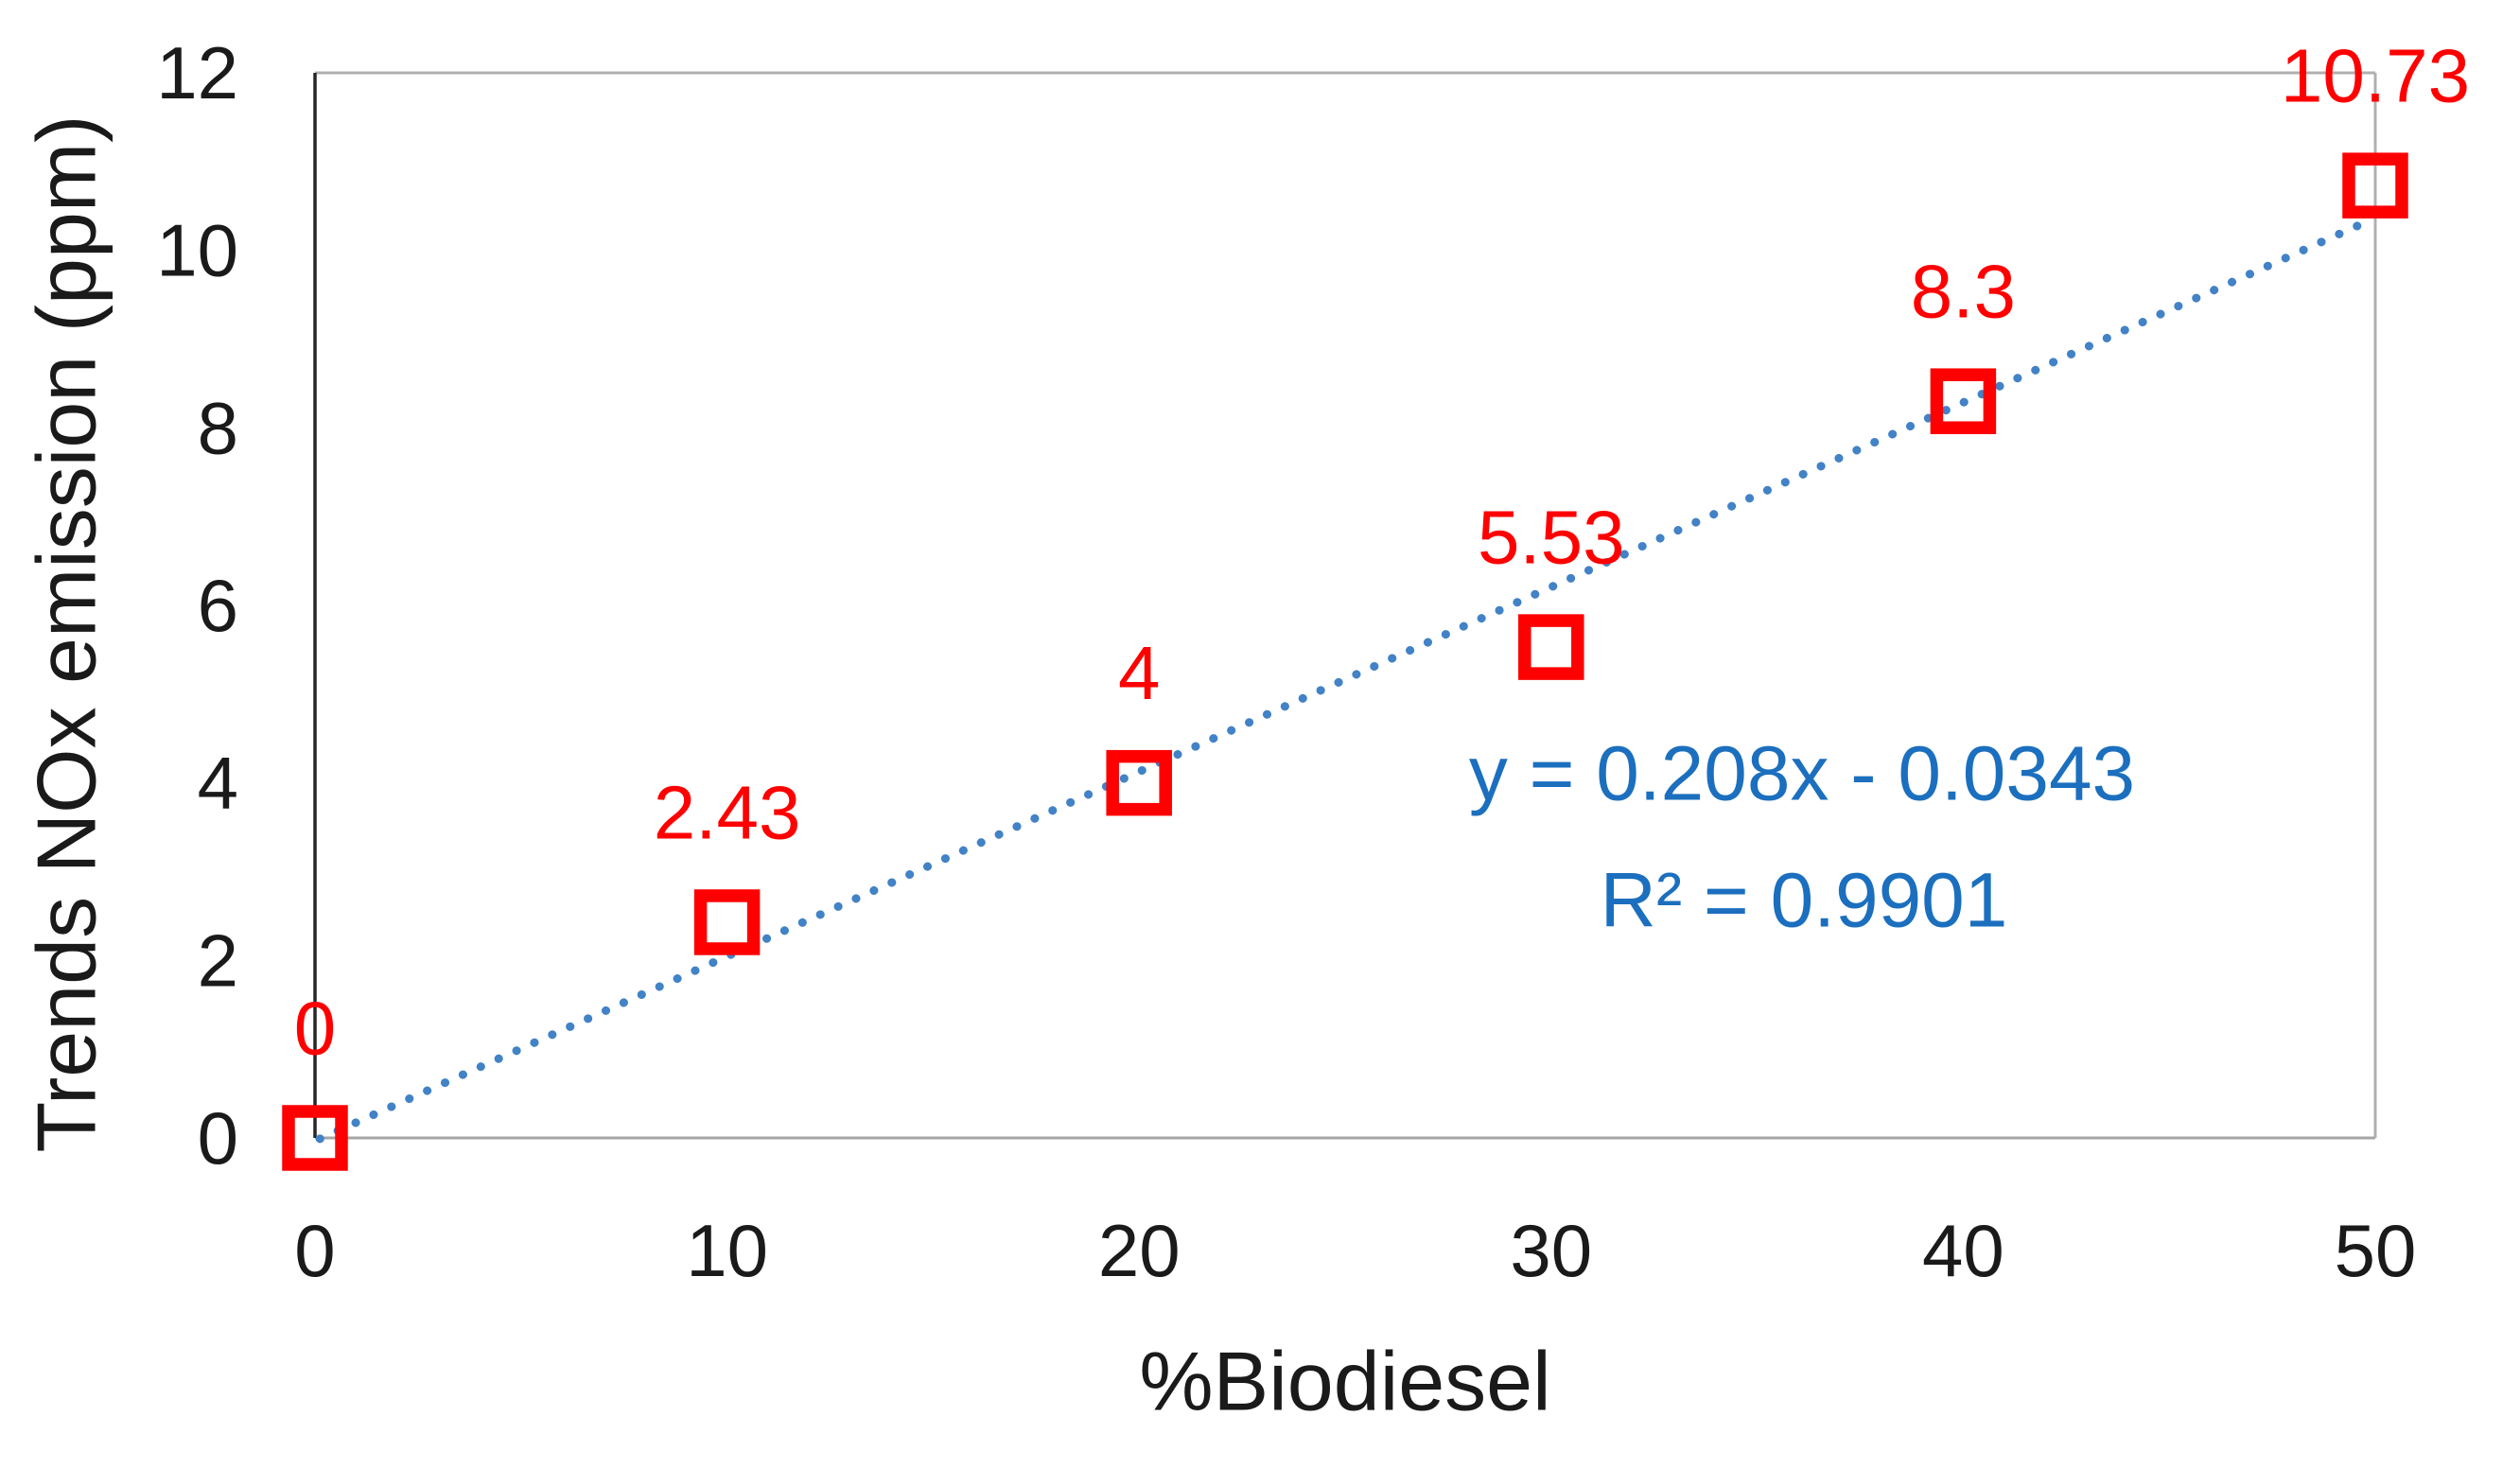 The height and width of the screenshot is (1469, 2520). What do you see at coordinates (1802, 774) in the screenshot?
I see `trendline-equation: y = 0.208x - 0.0343` at bounding box center [1802, 774].